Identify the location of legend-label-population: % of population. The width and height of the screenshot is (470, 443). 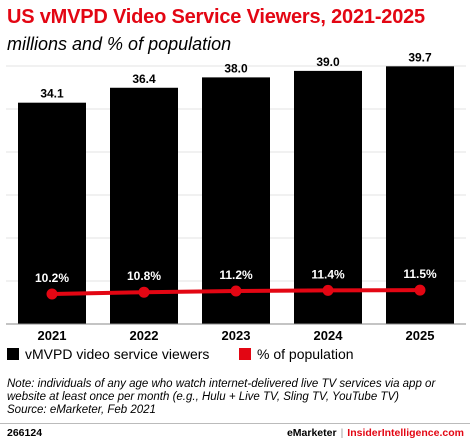
(305, 354).